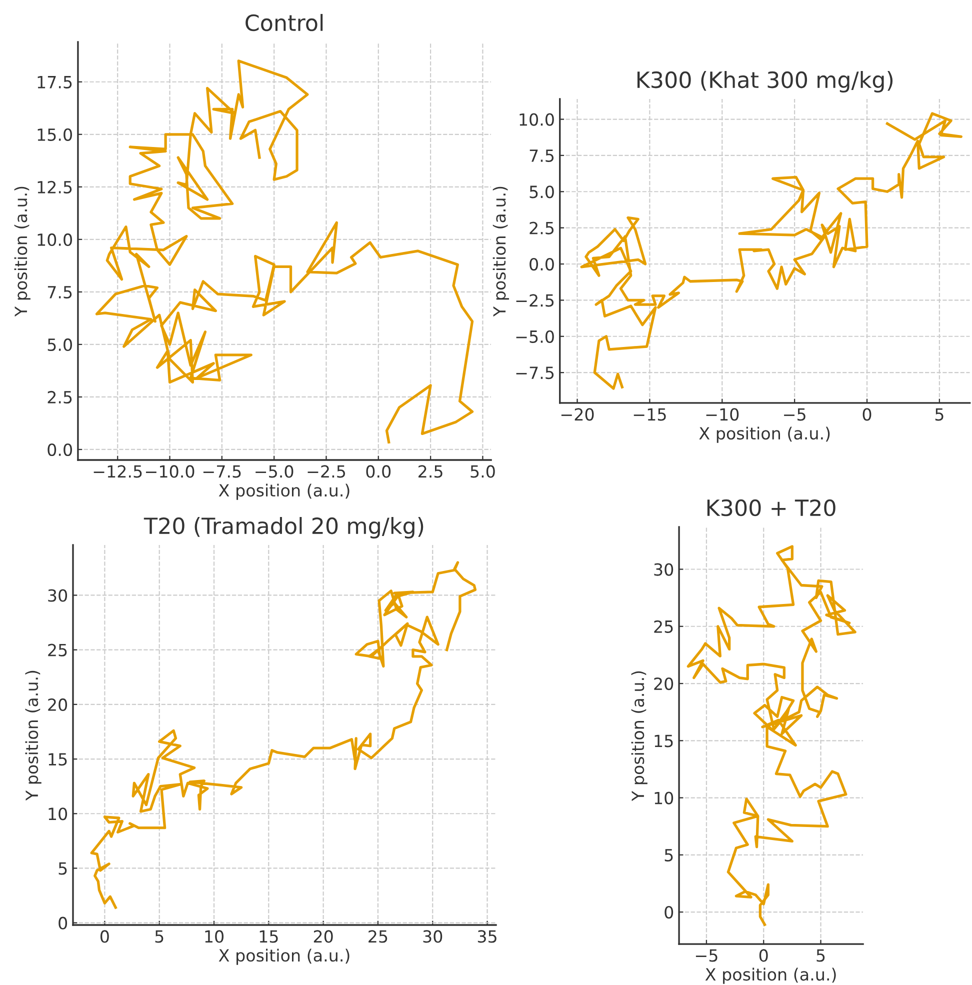 Image resolution: width=972 pixels, height=985 pixels. Describe the element at coordinates (284, 23) in the screenshot. I see `chart-title: Control` at that location.